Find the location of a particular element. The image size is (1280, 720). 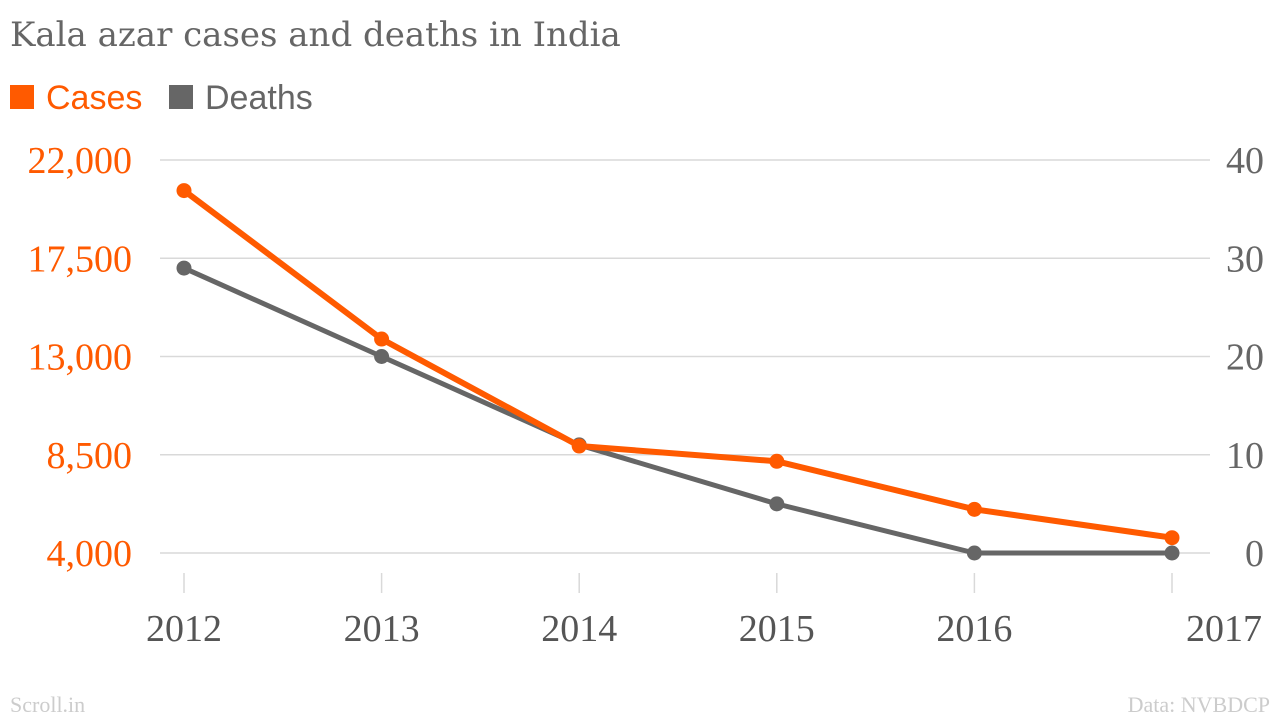

left-axis: 4,000 8,500 13,000 17,500 22,000 is located at coordinates (80, 357).